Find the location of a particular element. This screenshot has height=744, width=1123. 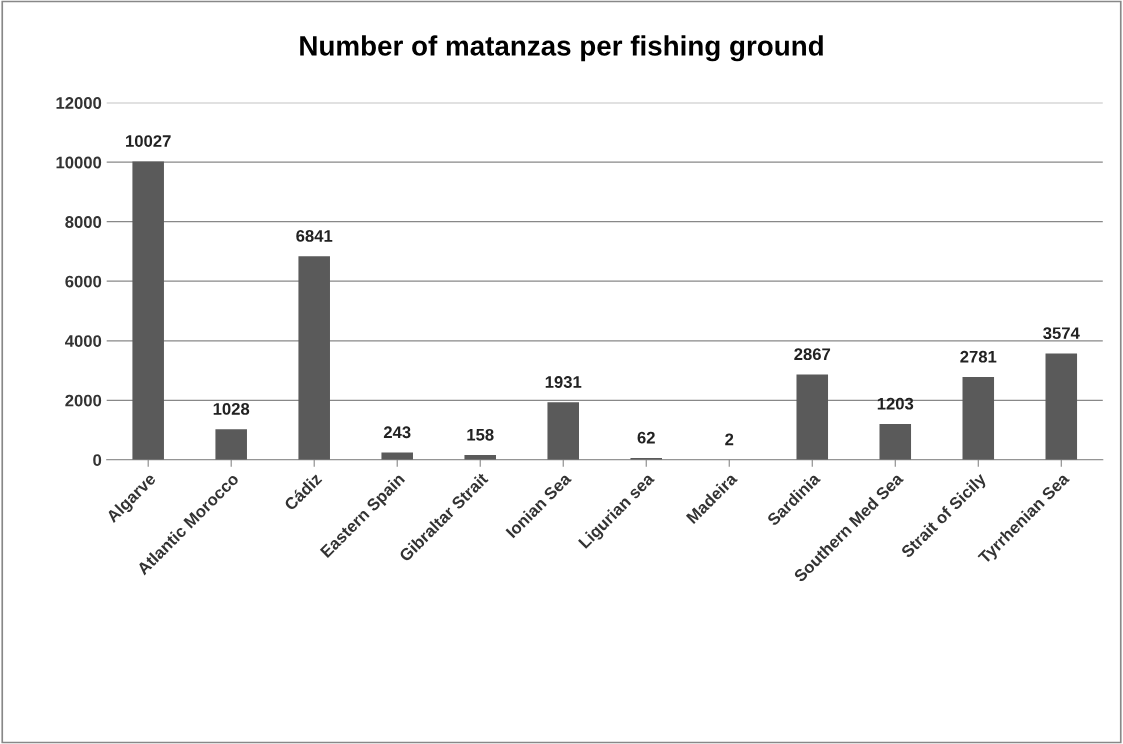

data-label: 1203 is located at coordinates (895, 403).